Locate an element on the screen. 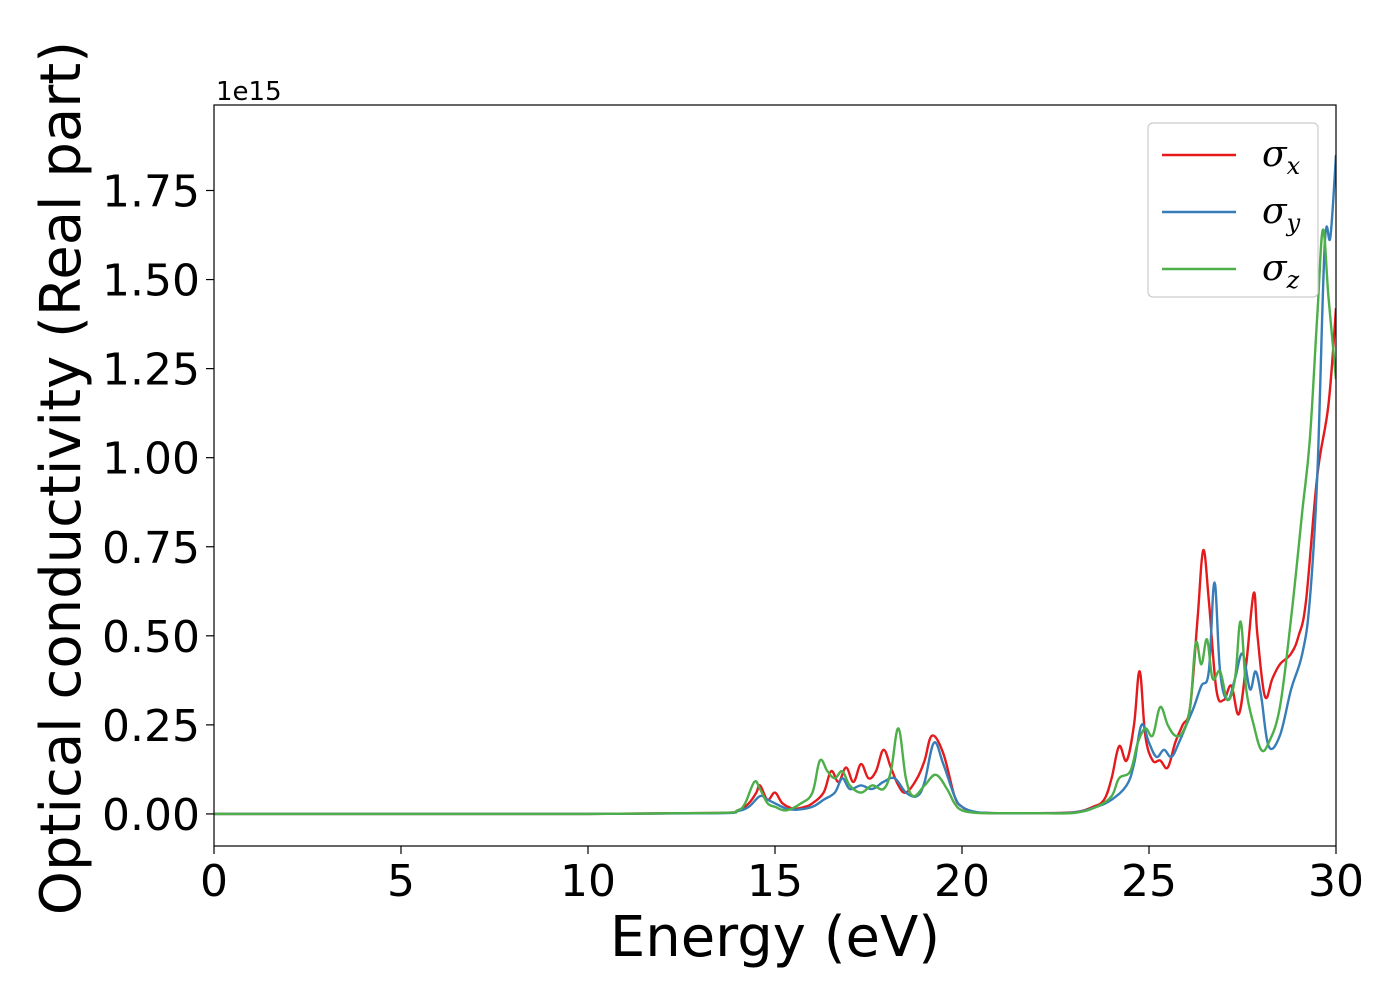 This screenshot has height=1000, width=1400. legend-label-sigma-z: σz is located at coordinates (1281, 271).